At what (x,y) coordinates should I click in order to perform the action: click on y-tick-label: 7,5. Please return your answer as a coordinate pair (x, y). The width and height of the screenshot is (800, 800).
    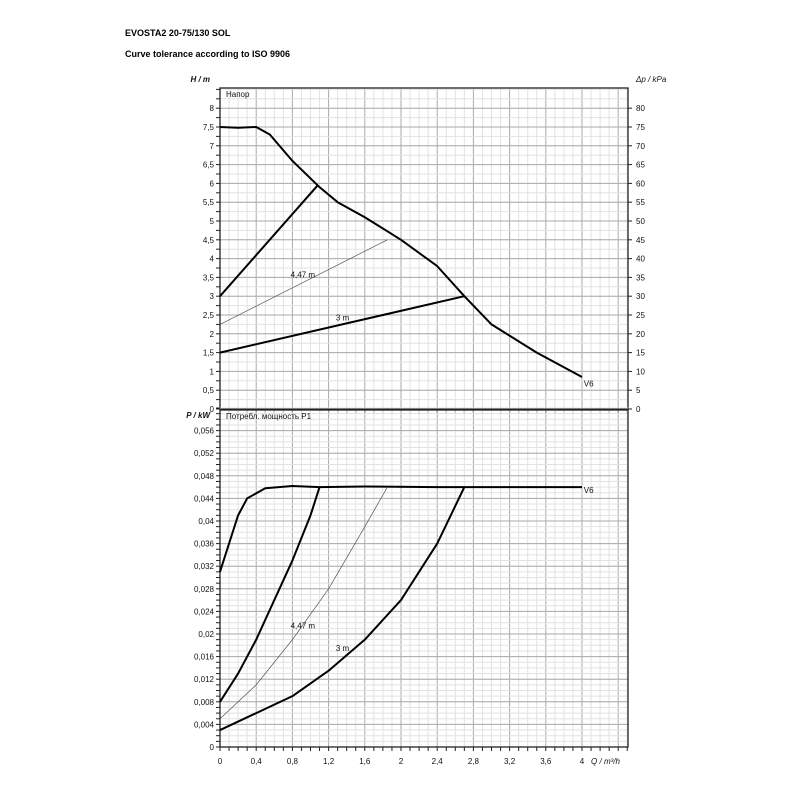
    Looking at the image, I should click on (209, 127).